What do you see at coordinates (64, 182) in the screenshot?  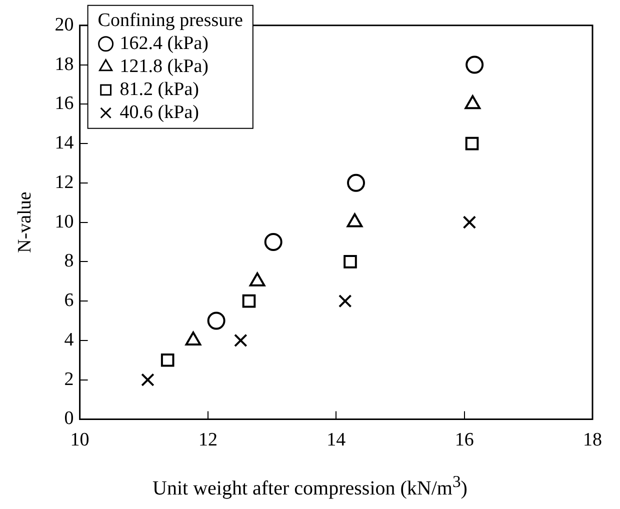 I see `y-tick-label: 12` at bounding box center [64, 182].